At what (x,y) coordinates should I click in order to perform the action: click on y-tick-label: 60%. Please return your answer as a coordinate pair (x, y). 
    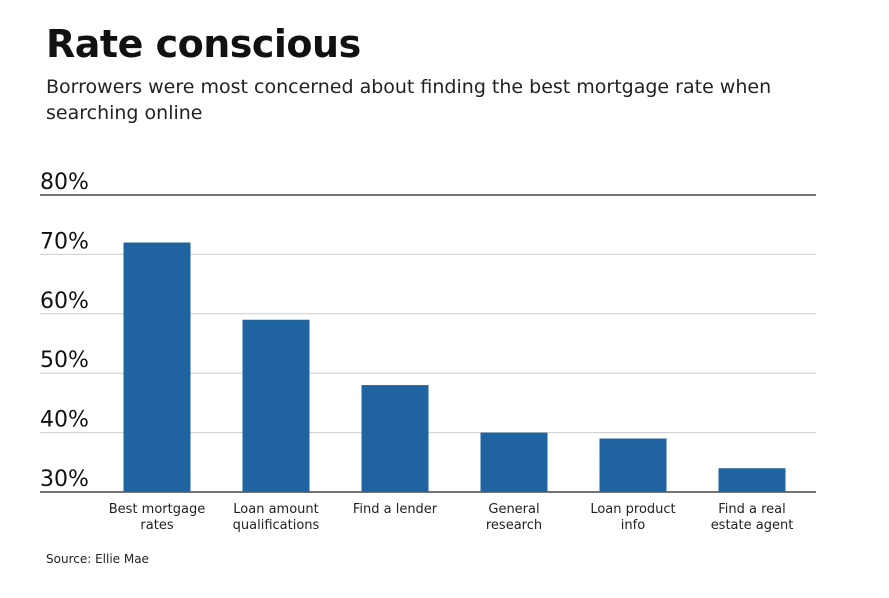
    Looking at the image, I should click on (64, 301).